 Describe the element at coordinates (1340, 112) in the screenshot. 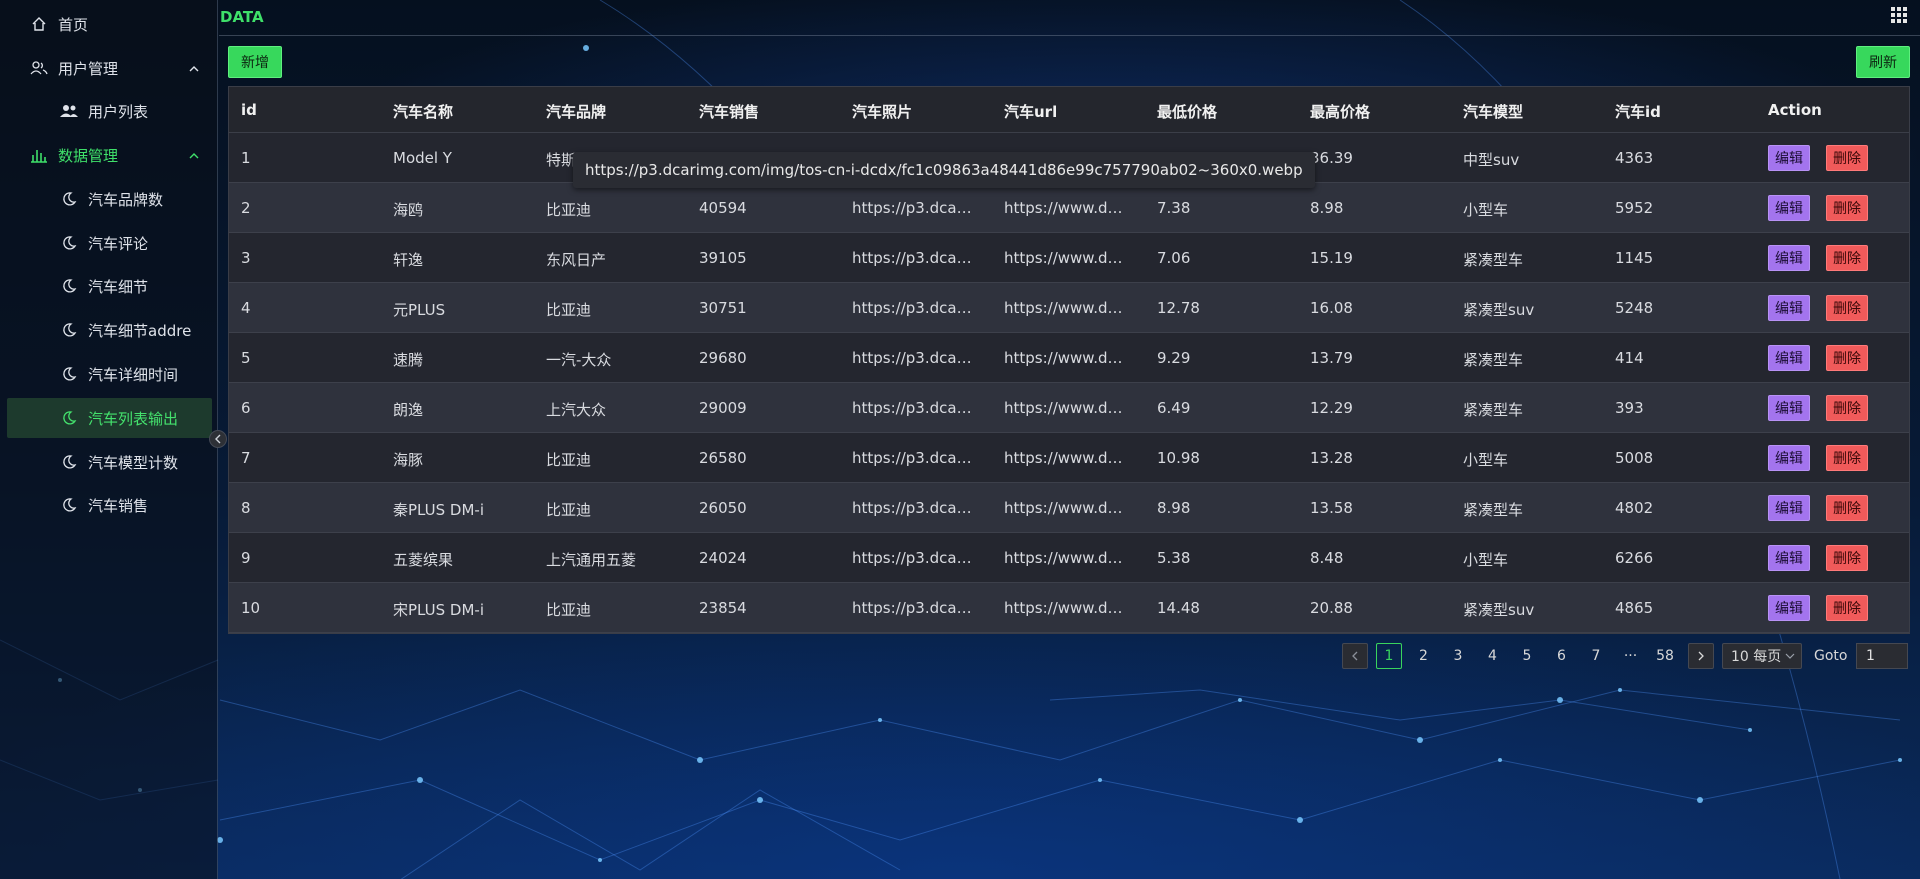

I see `column-header-max-price: 最高价格` at that location.